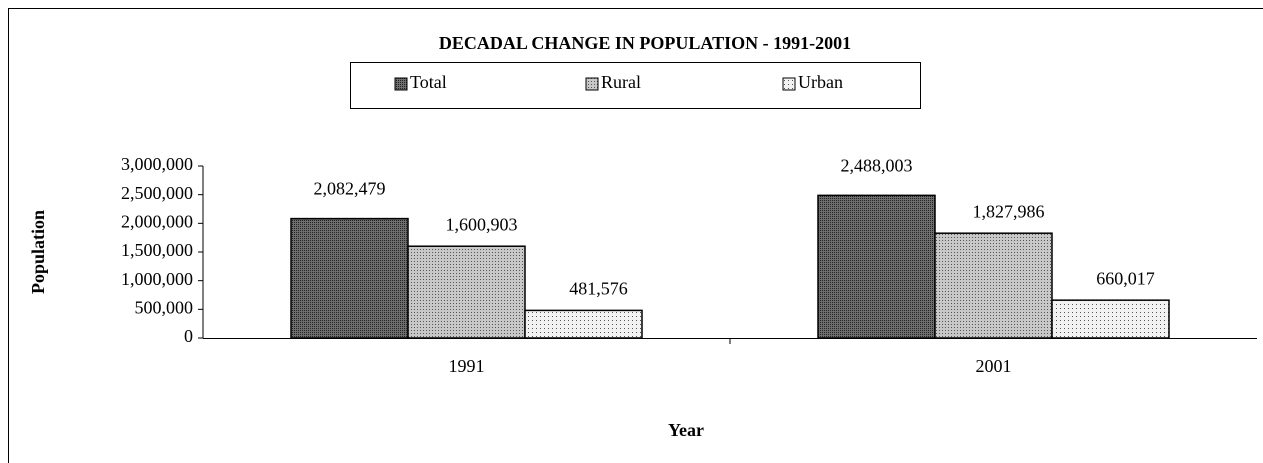 This screenshot has width=1263, height=463. I want to click on data-label: 1,827,986, so click(1009, 211).